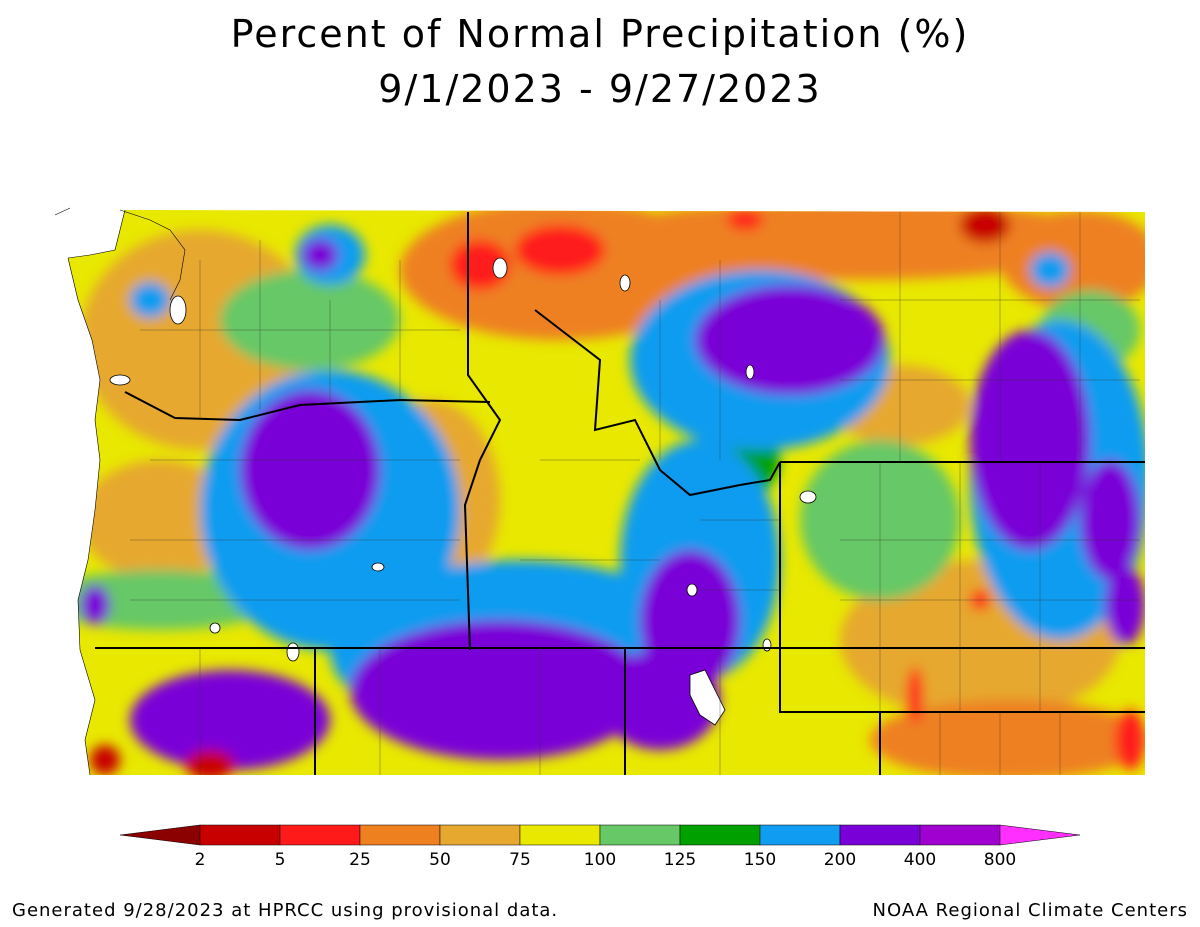 This screenshot has height=927, width=1200. What do you see at coordinates (280, 860) in the screenshot?
I see `legend-tick-label: 5` at bounding box center [280, 860].